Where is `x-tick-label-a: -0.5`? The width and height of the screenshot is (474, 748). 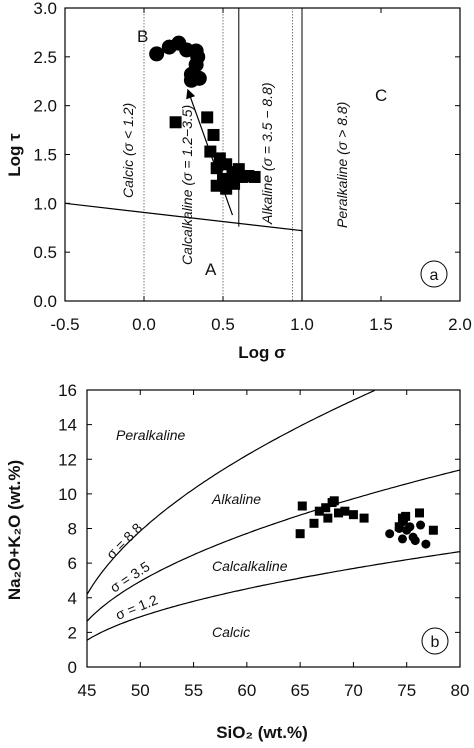 x-tick-label-a: -0.5 is located at coordinates (64, 324).